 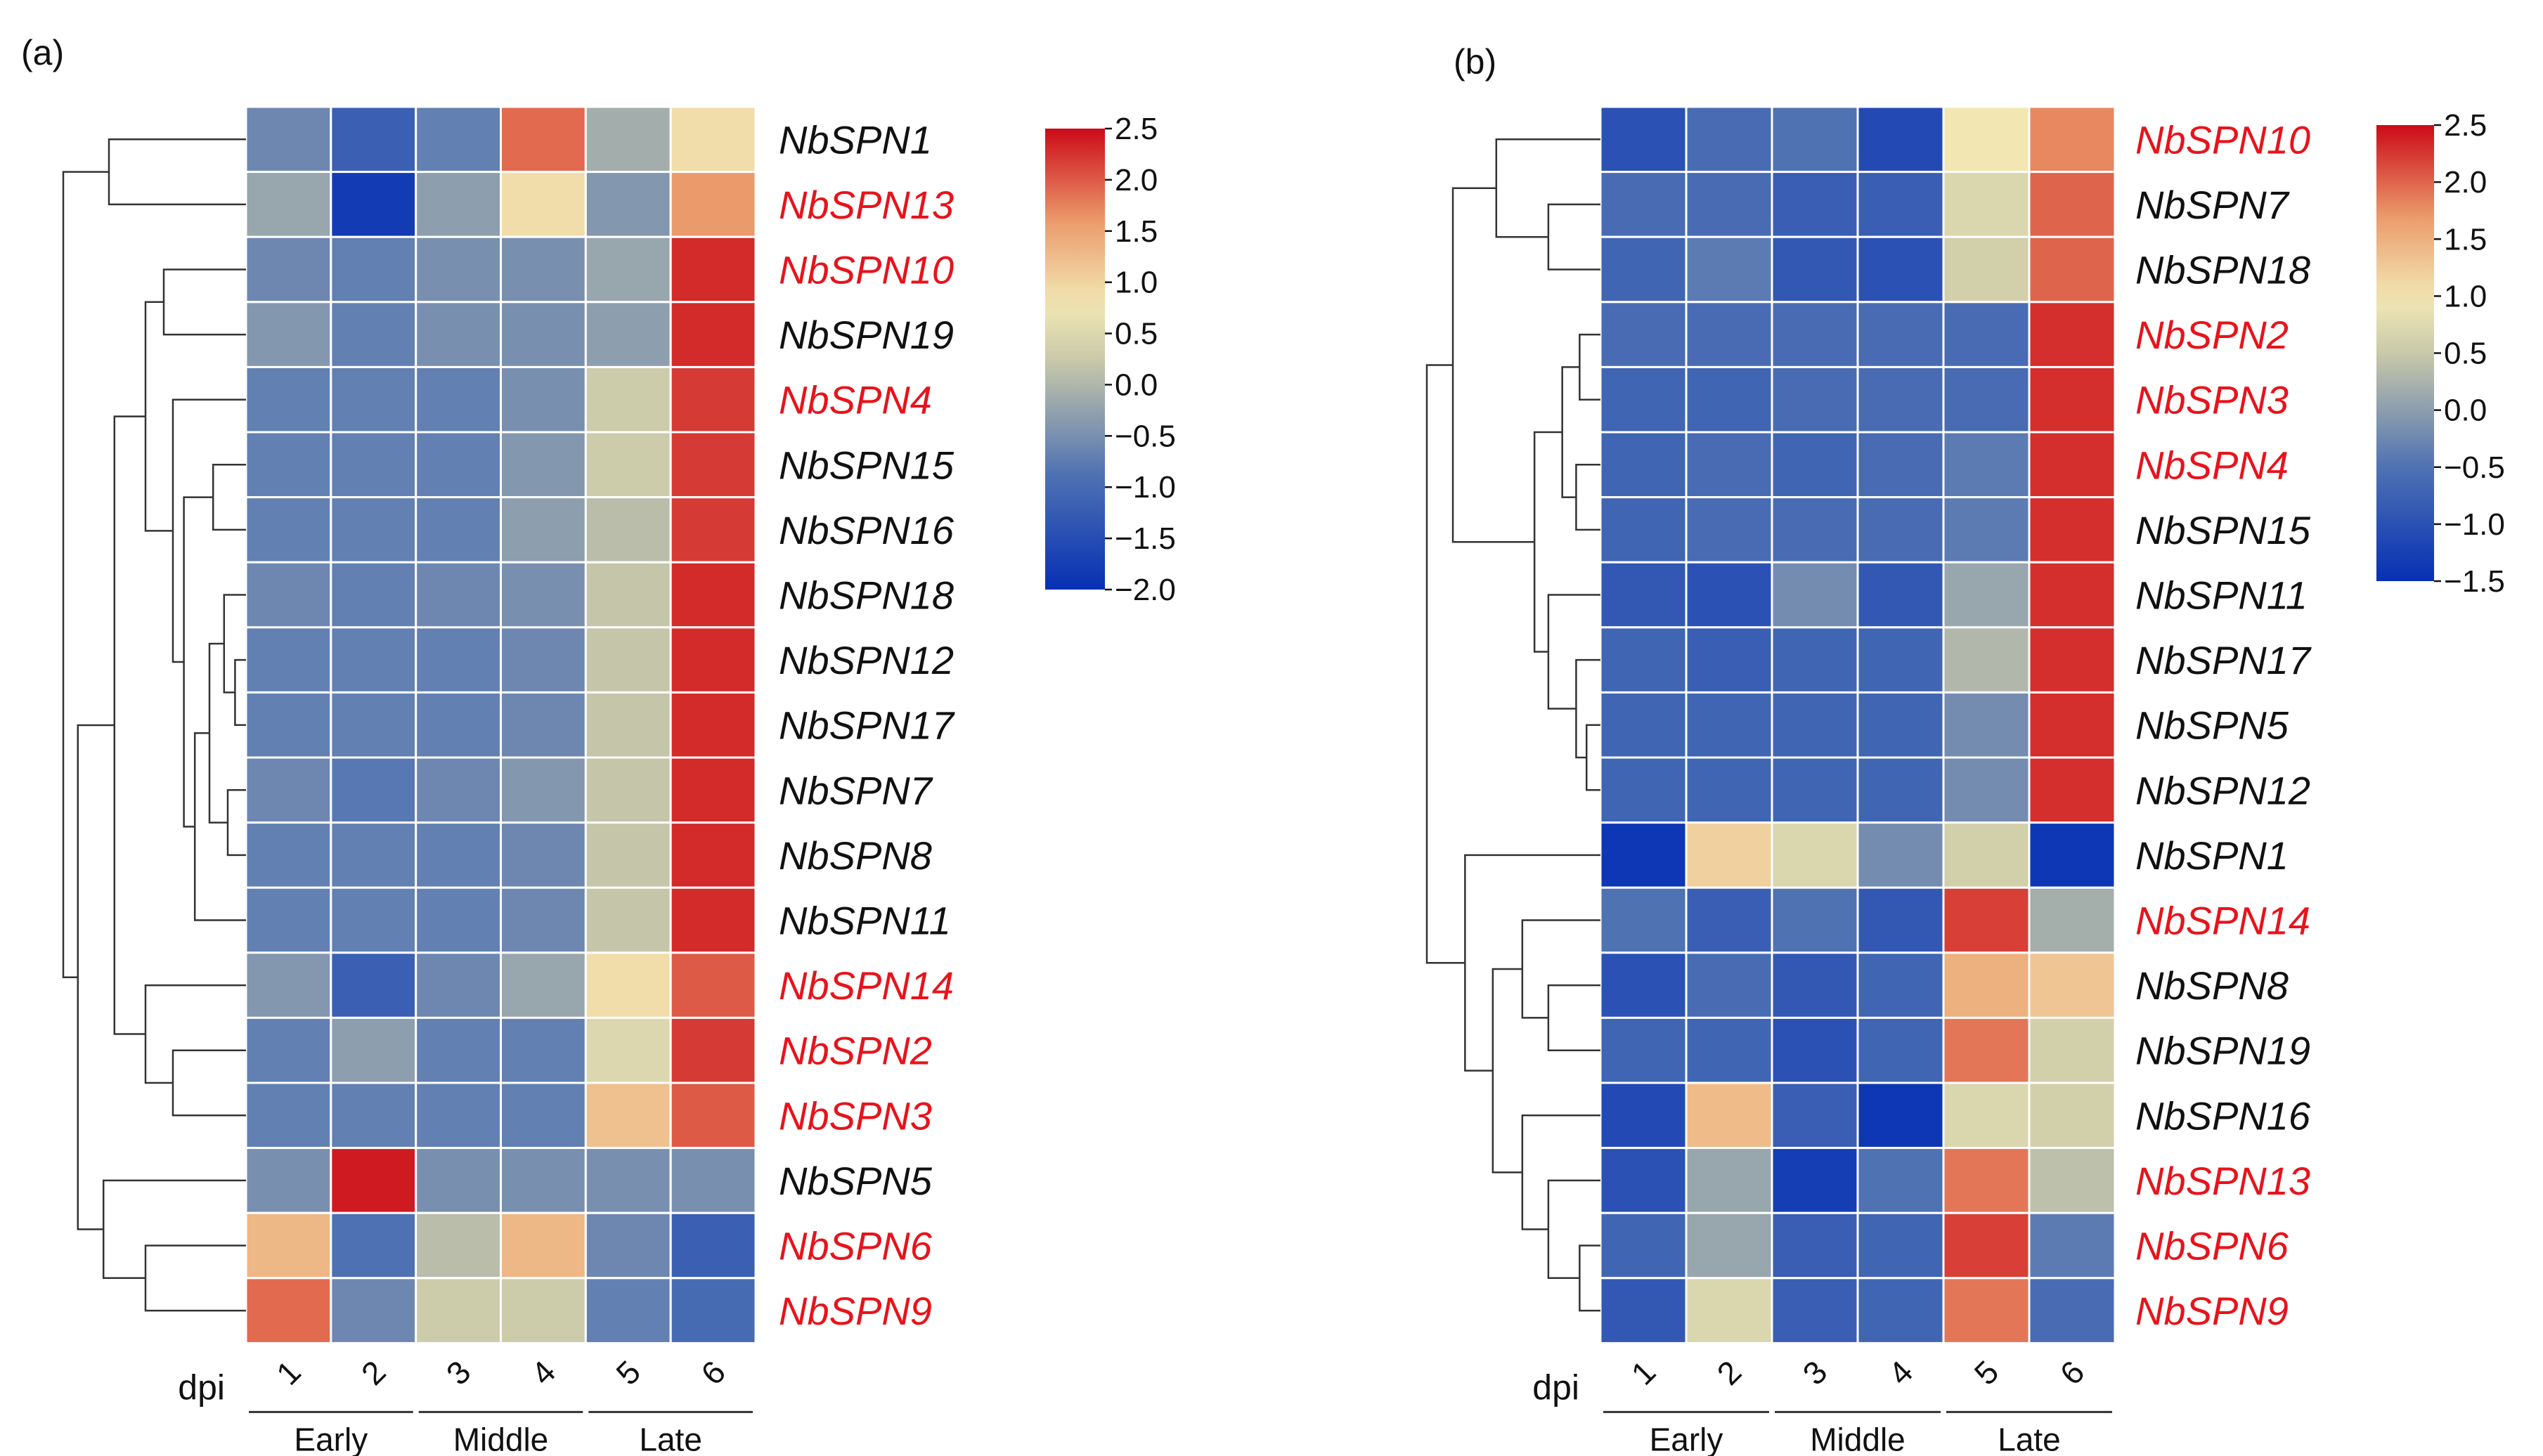 I want to click on row-label: NbSPN9, so click(x=2212, y=1311).